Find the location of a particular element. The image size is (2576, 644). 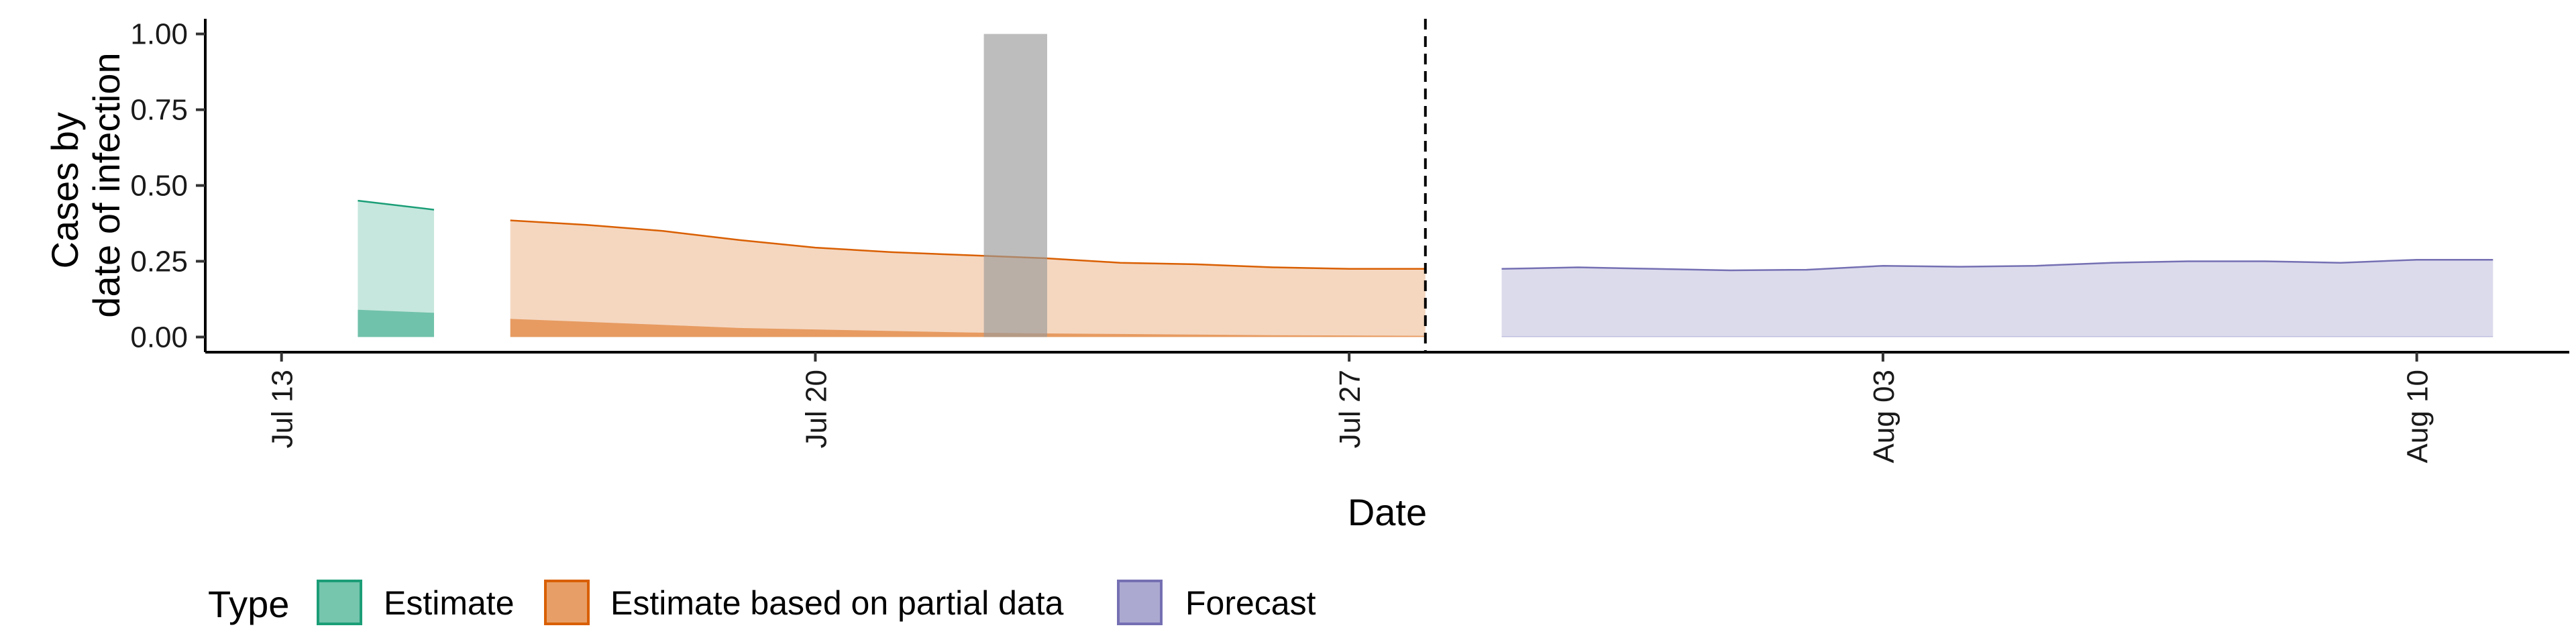

band-outer-estimate is located at coordinates (396, 269).